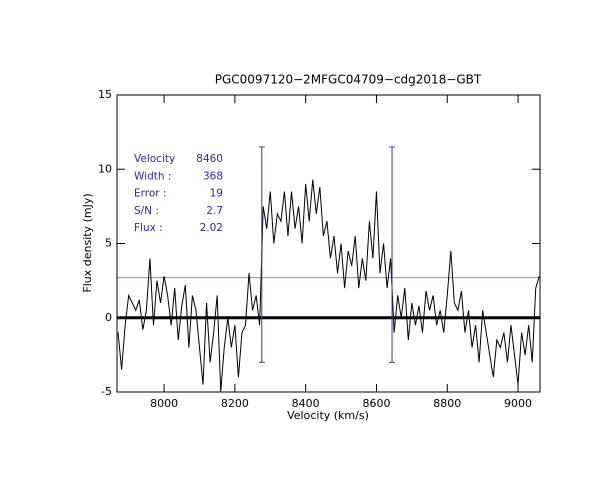 This screenshot has height=500, width=612. I want to click on x-tick-label: 9000, so click(518, 403).